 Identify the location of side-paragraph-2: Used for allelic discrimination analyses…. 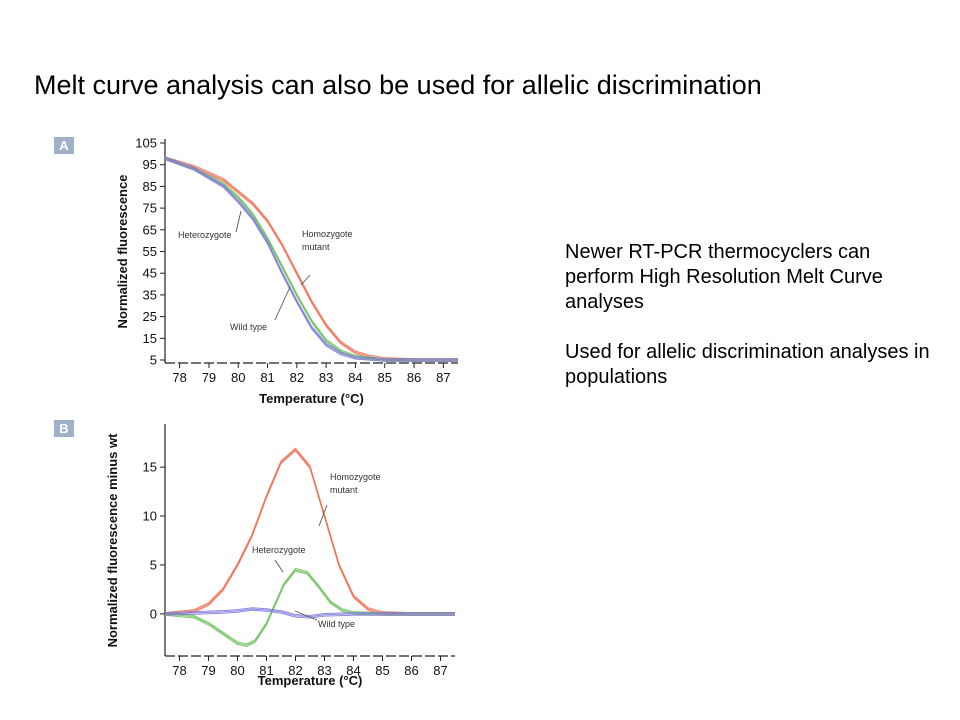
(747, 364).